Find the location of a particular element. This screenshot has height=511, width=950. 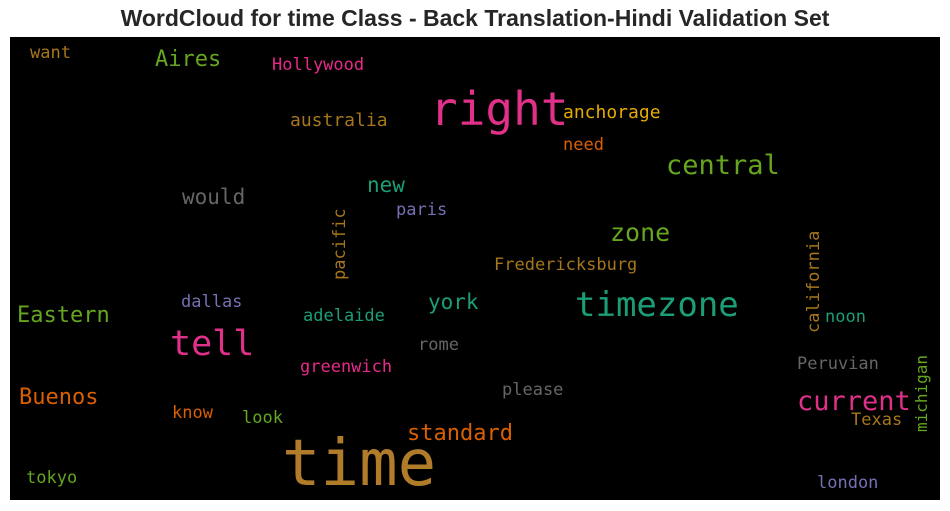

word-time: time is located at coordinates (359, 463).